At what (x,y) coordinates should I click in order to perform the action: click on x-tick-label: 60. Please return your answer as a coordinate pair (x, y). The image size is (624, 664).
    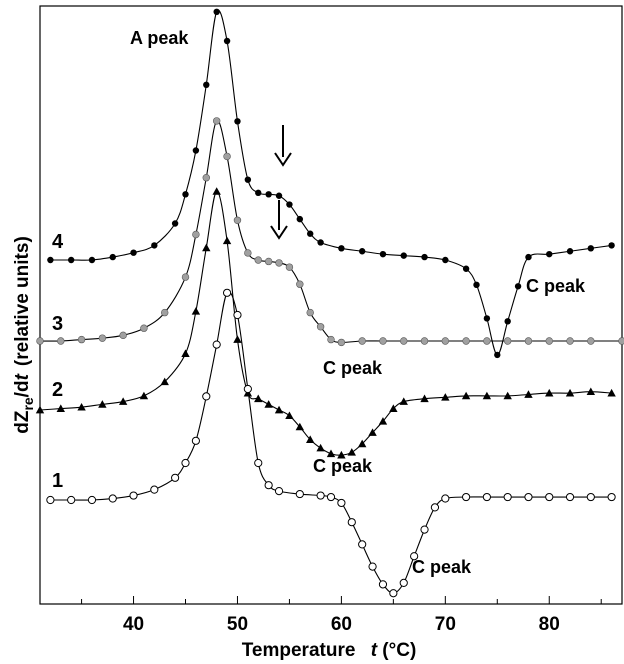
    Looking at the image, I should click on (341, 624).